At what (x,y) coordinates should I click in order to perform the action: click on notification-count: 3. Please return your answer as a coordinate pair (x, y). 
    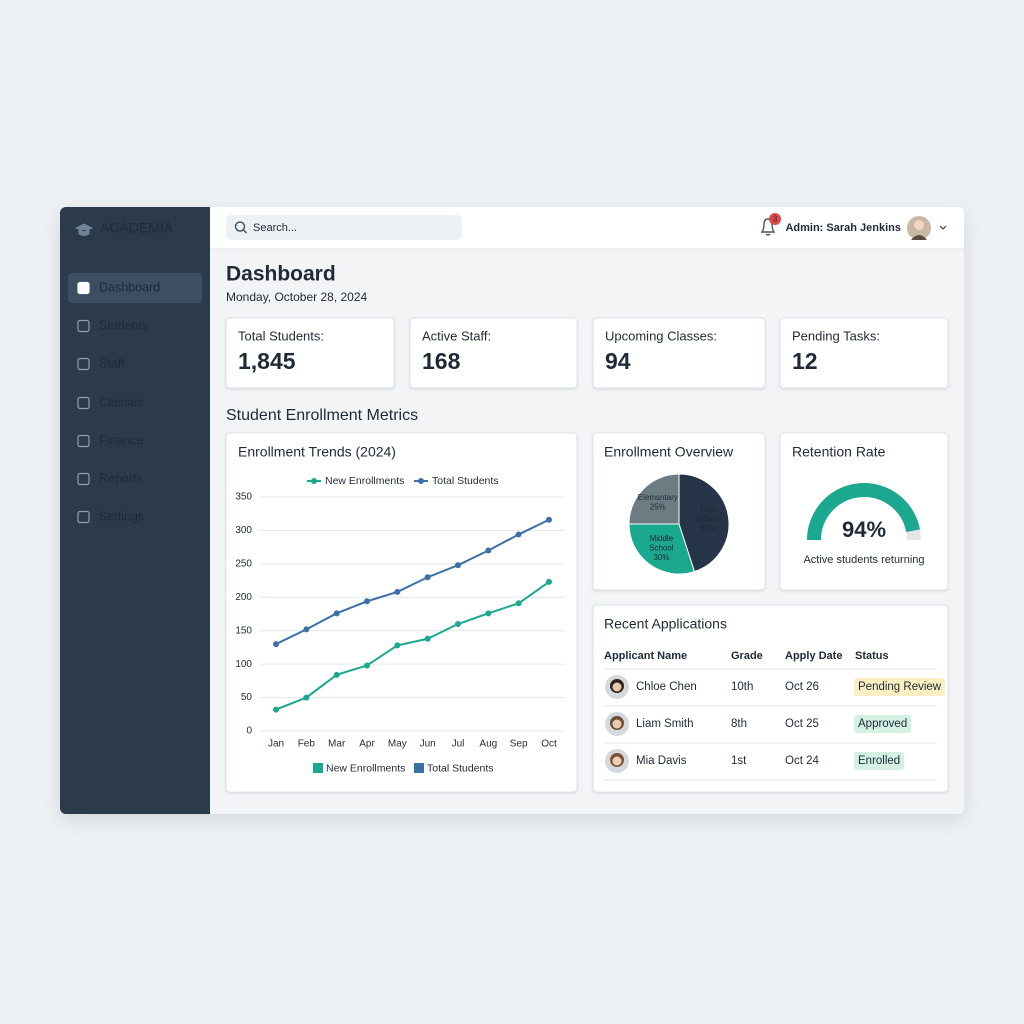
    Looking at the image, I should click on (775, 219).